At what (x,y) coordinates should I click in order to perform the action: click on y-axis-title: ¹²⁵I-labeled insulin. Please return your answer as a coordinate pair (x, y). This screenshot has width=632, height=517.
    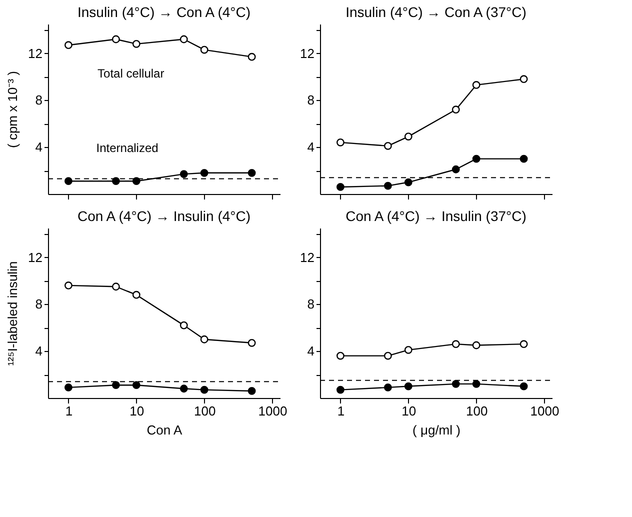
    Looking at the image, I should click on (12, 313).